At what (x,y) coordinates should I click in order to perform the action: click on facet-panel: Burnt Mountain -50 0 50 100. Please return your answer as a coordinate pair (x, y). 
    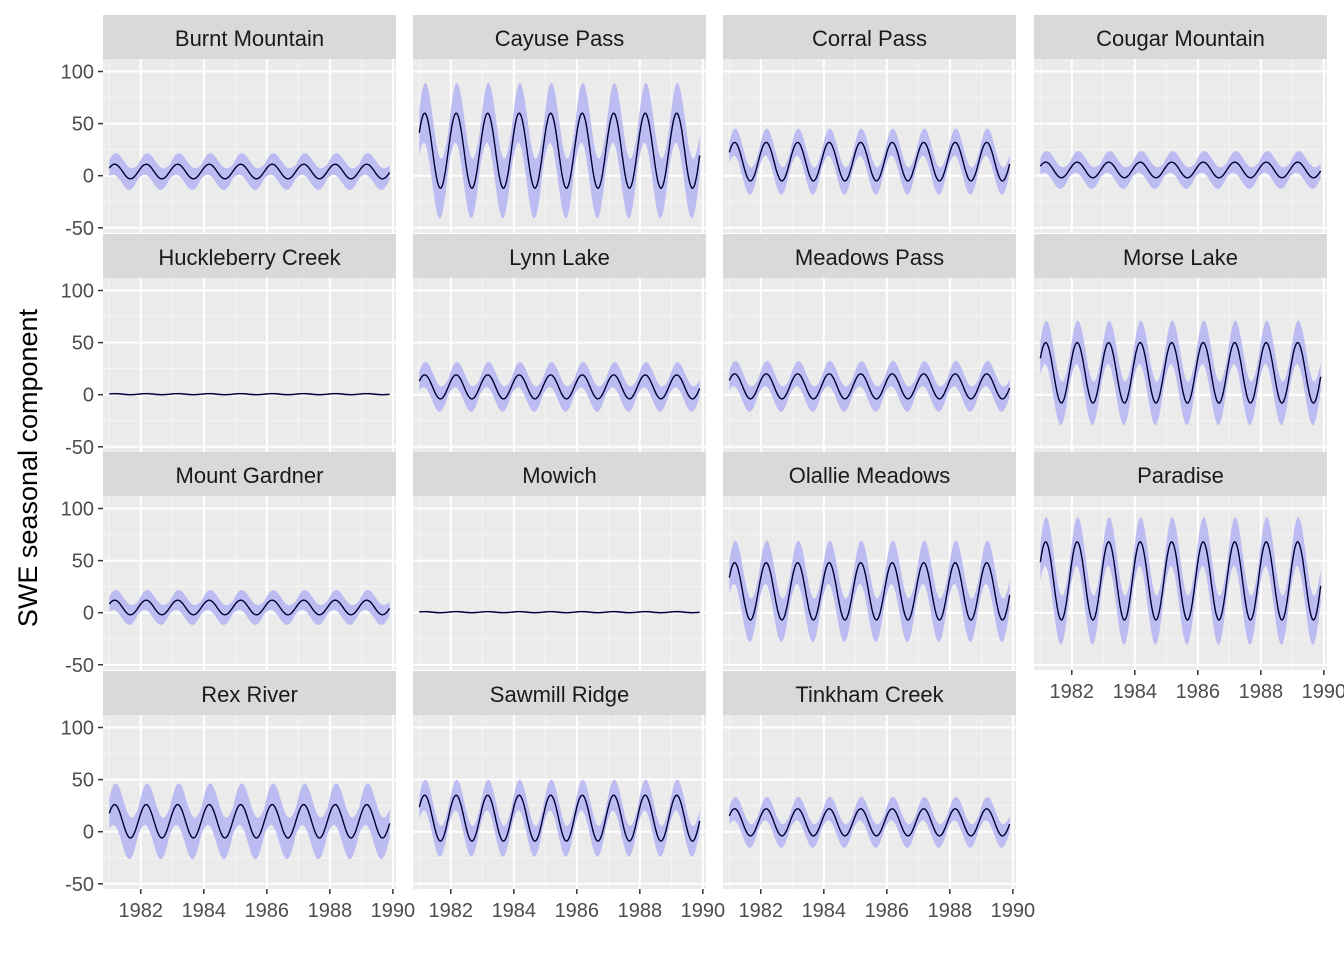
    Looking at the image, I should click on (228, 127).